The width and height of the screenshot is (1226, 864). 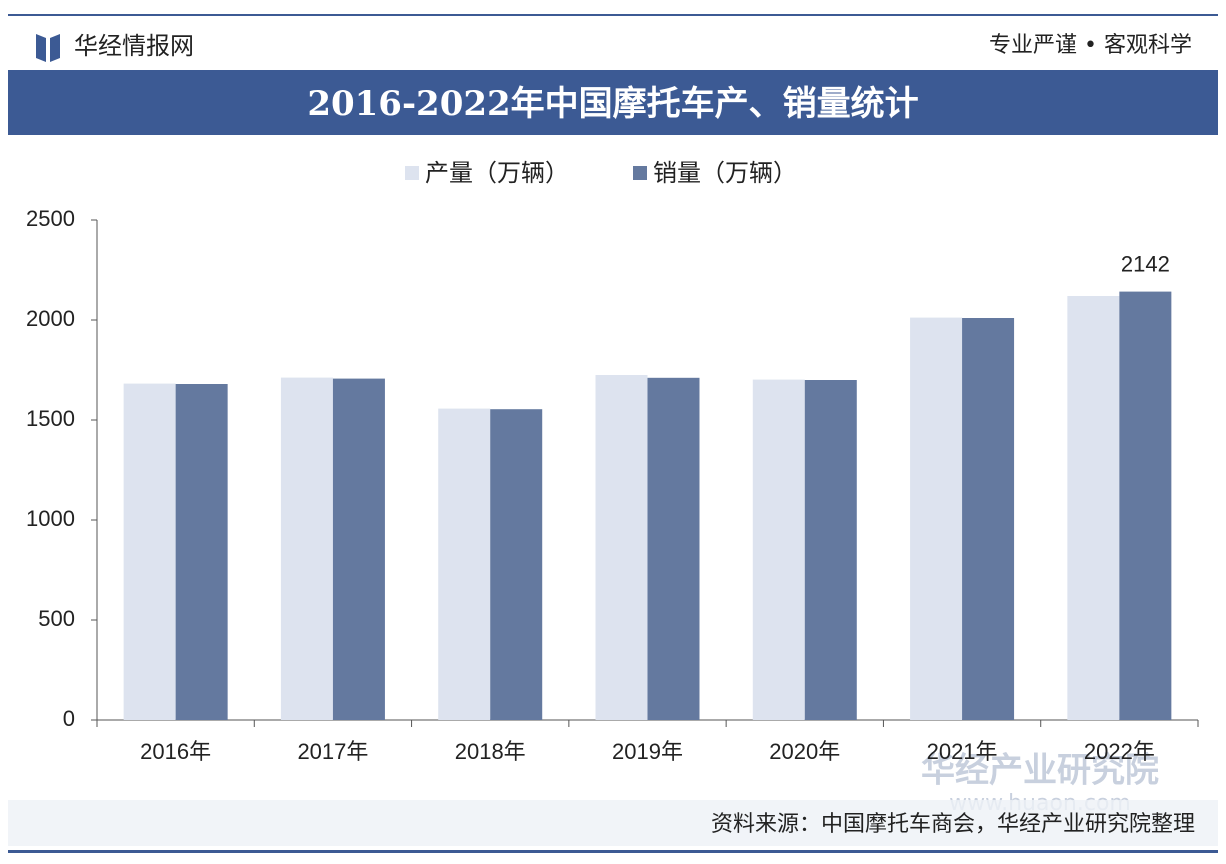 I want to click on x-tick-label: 2017年, so click(x=332, y=751).